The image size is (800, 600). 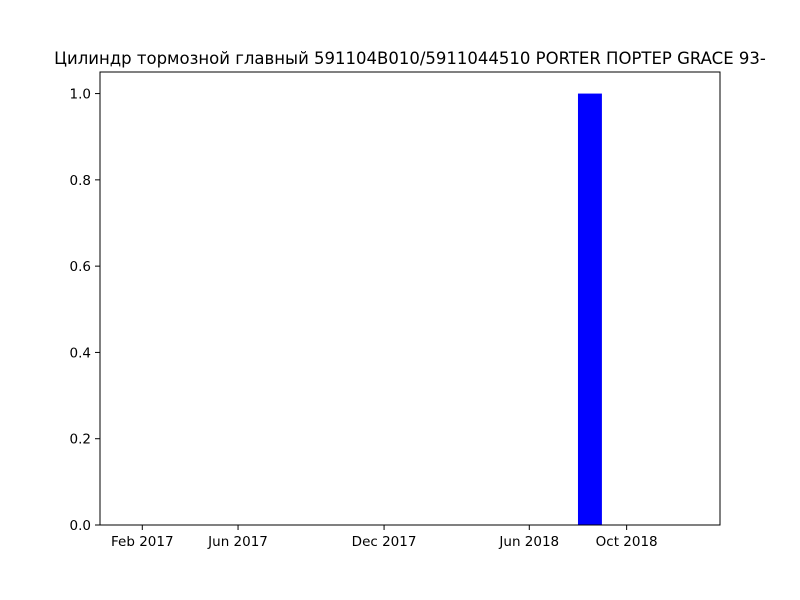 What do you see at coordinates (384, 542) in the screenshot?
I see `x-tick-label: Dec 2017` at bounding box center [384, 542].